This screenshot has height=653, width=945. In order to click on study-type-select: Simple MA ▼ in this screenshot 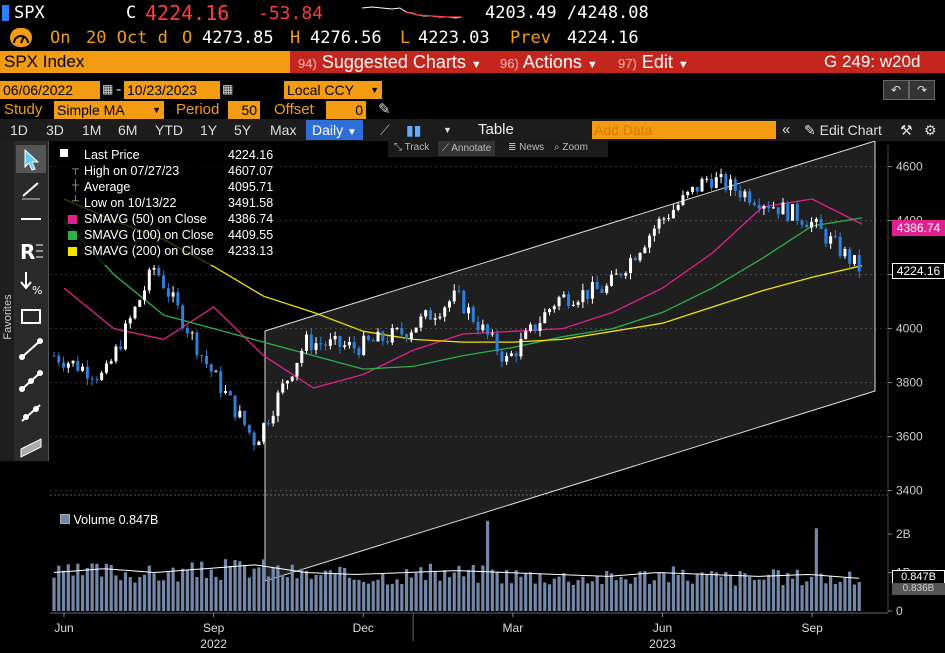, I will do `click(109, 110)`.